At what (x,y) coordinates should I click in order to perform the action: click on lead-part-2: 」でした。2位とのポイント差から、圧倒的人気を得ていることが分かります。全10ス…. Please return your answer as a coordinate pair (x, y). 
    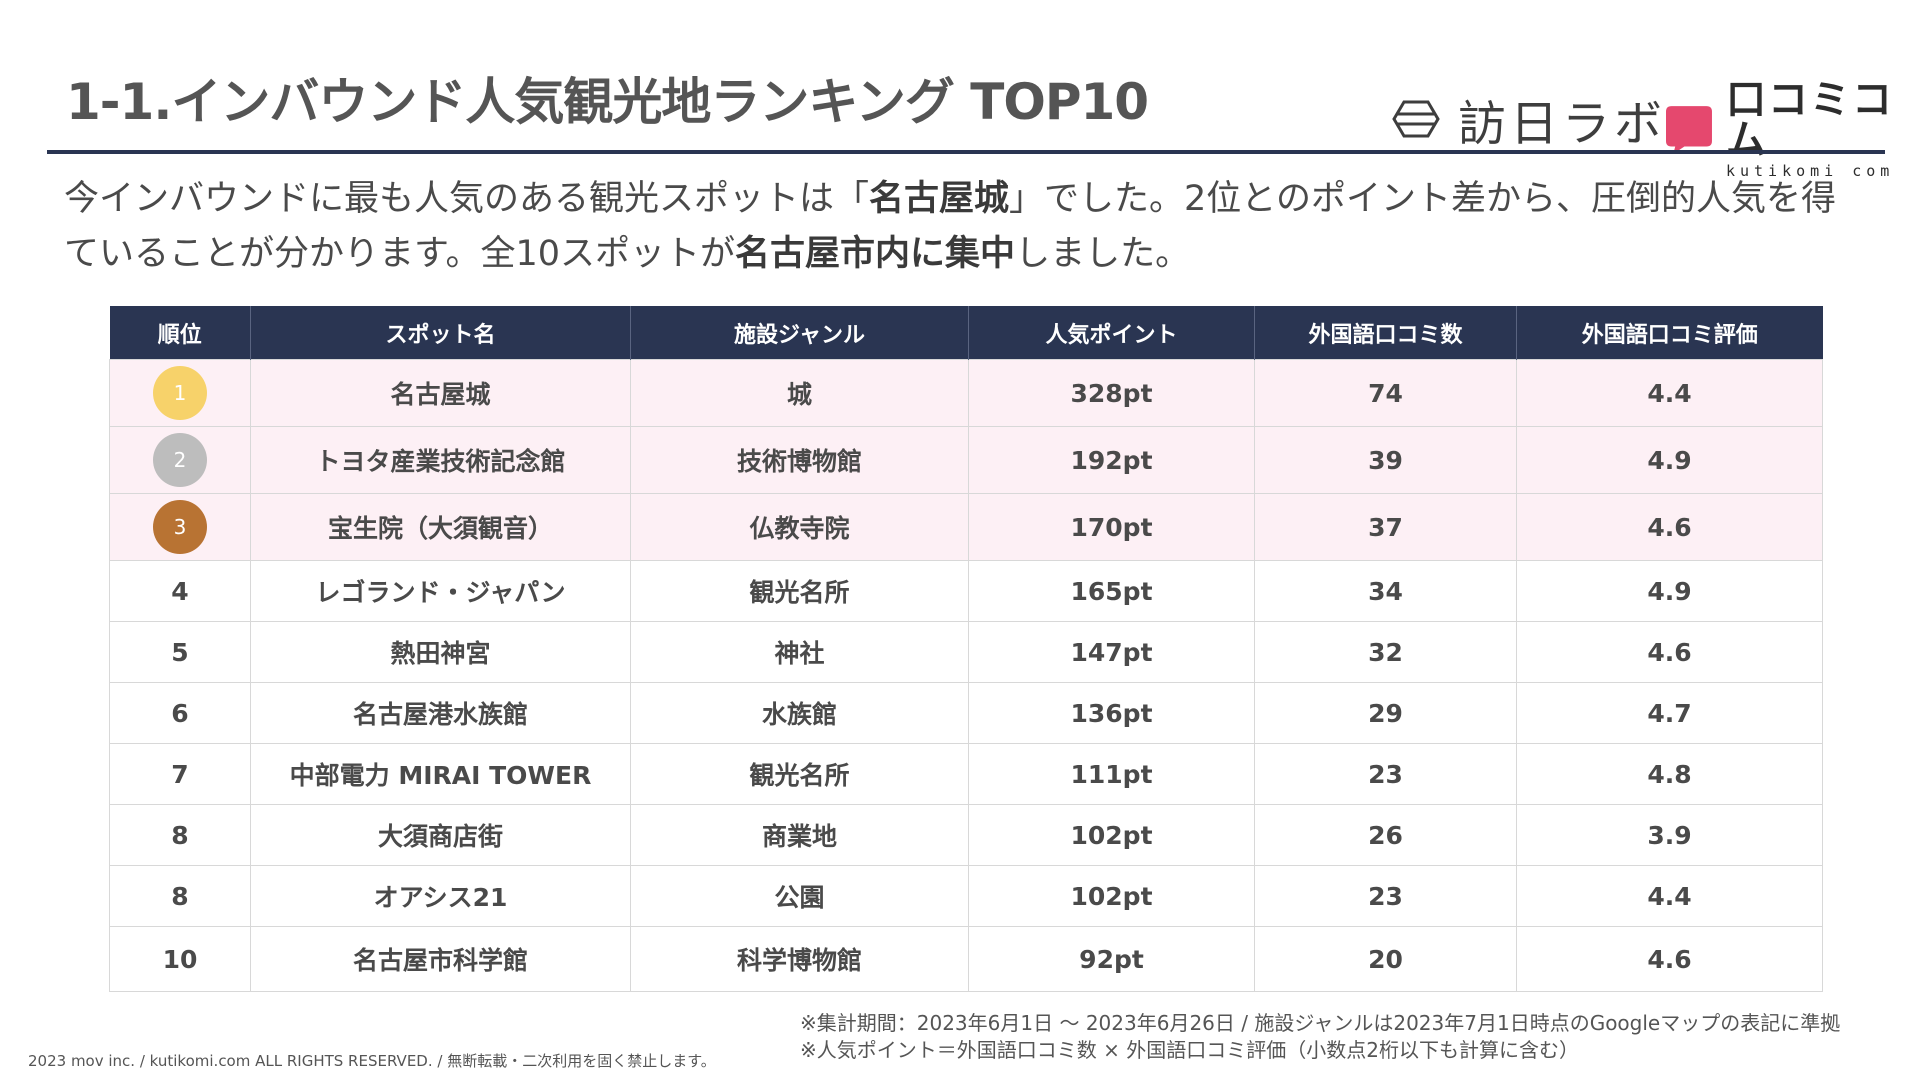
    Looking at the image, I should click on (950, 226).